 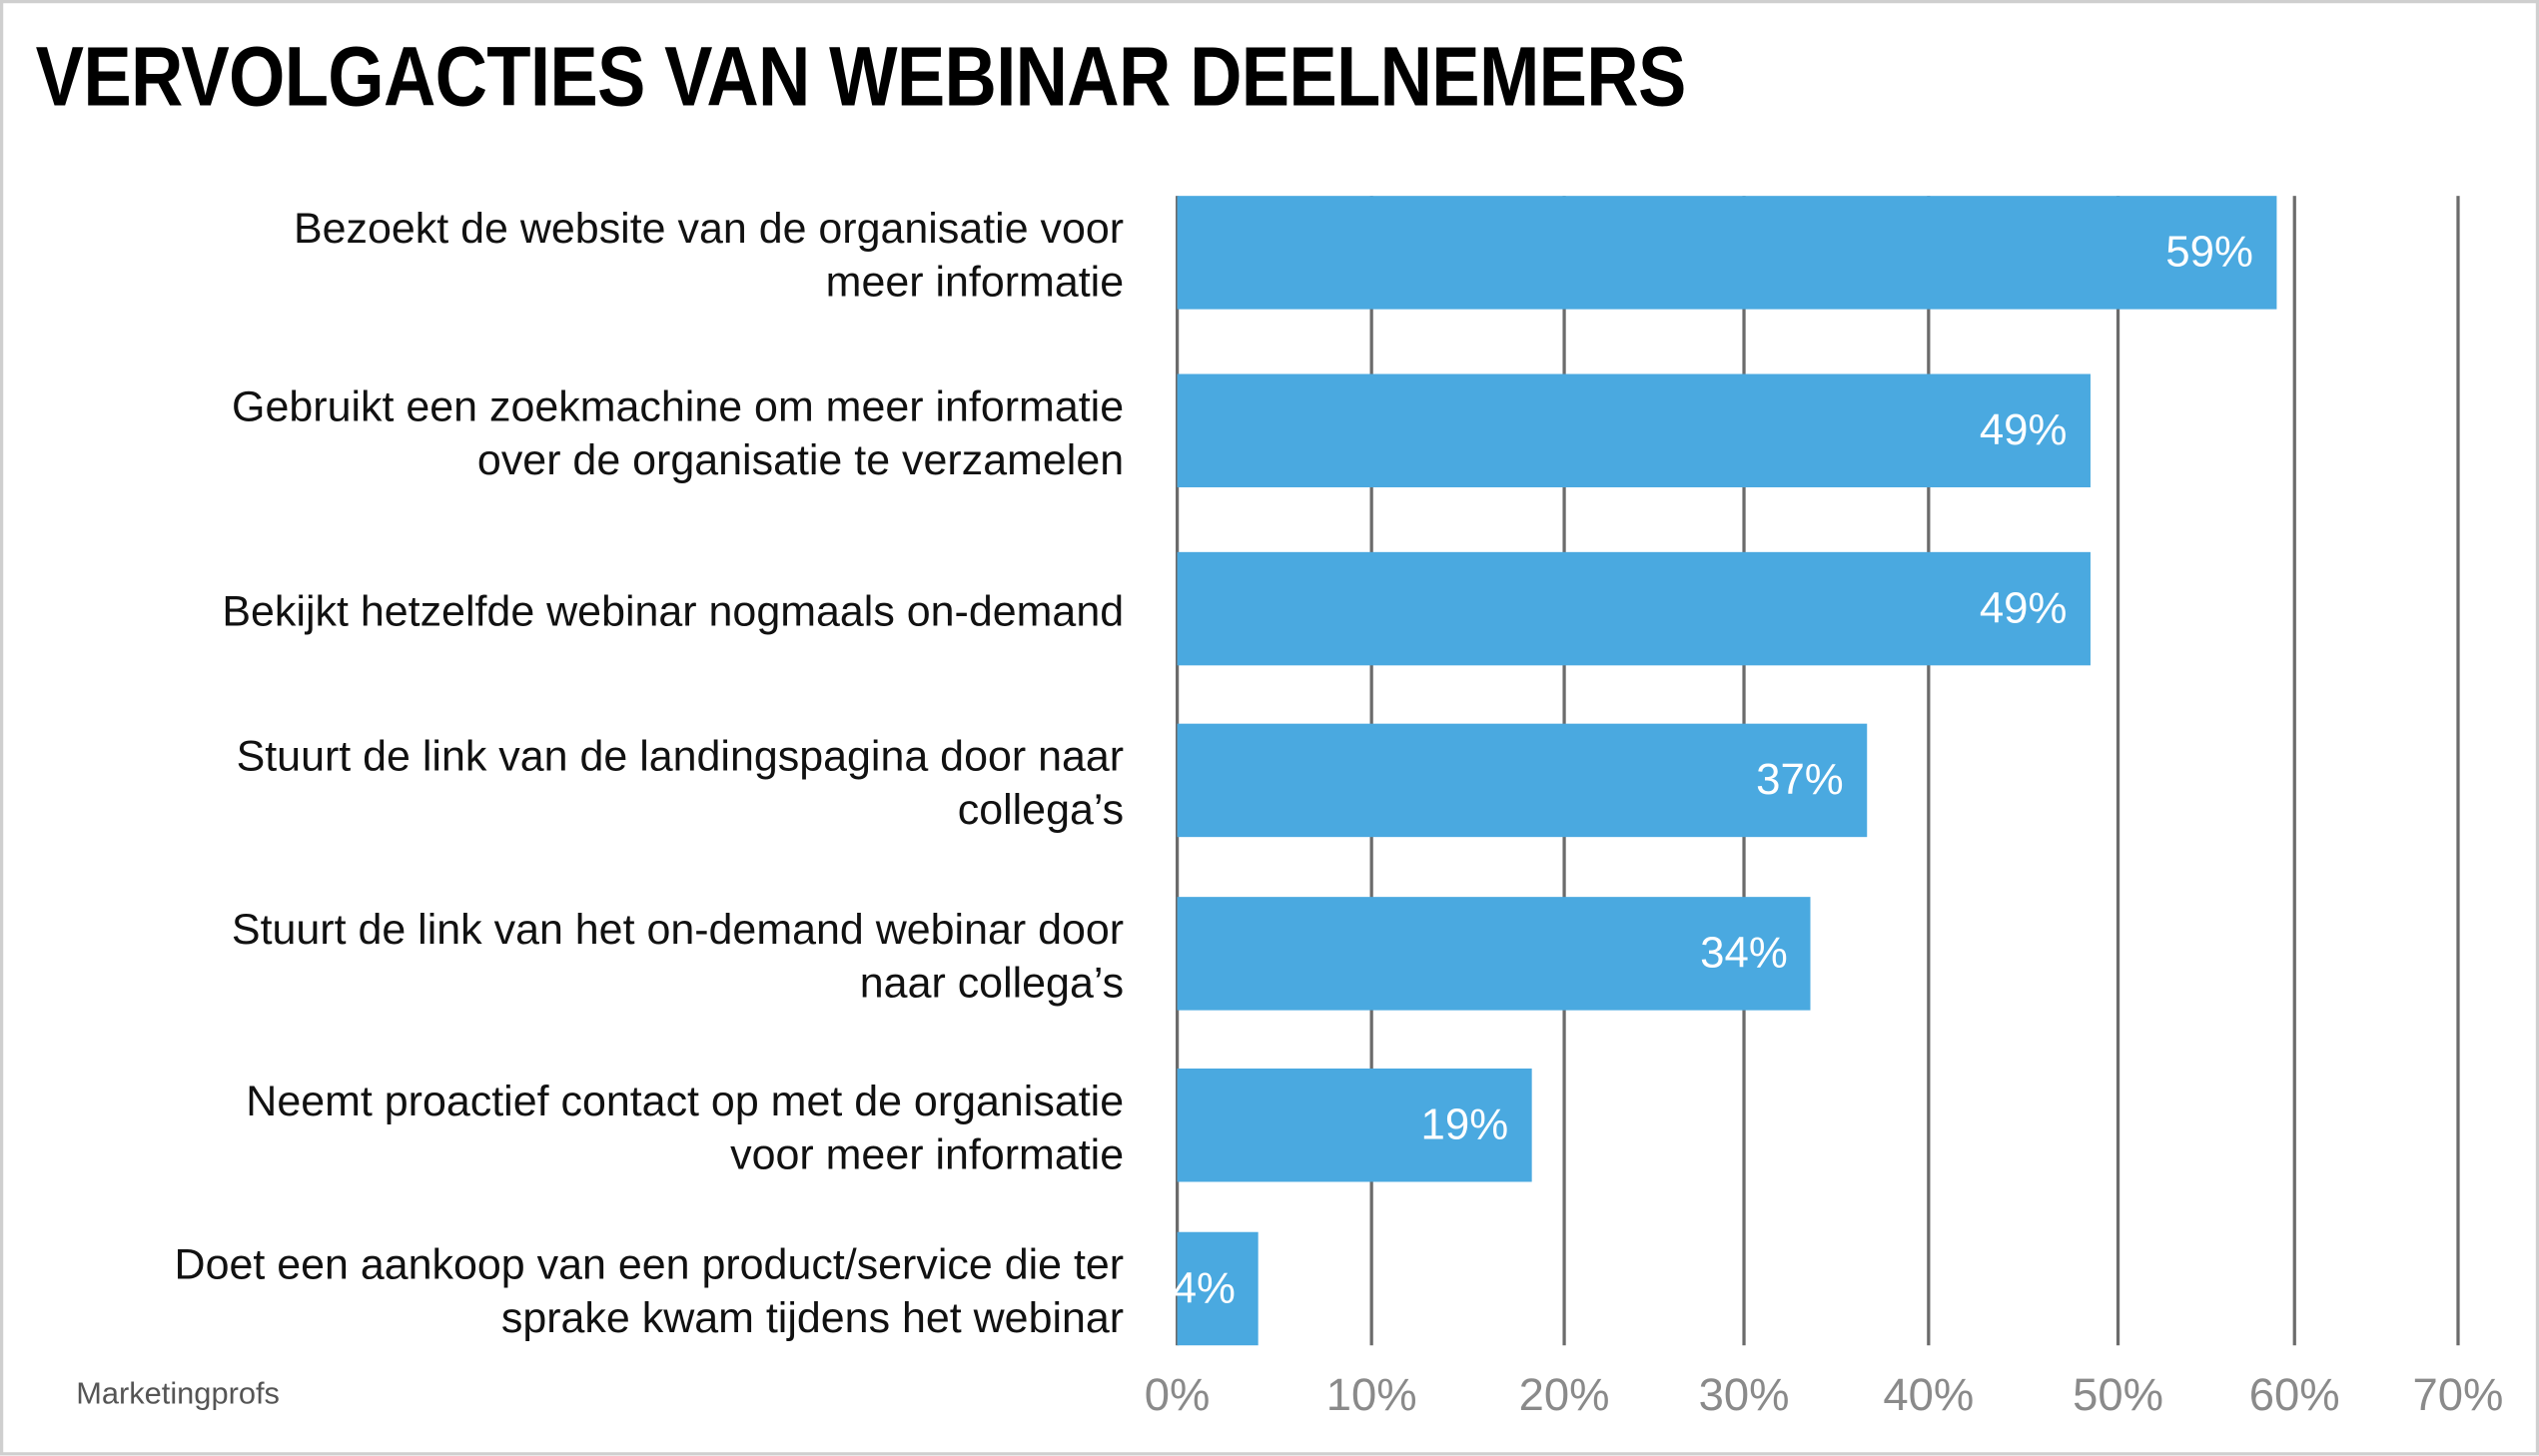 I want to click on x-tick-label: 40%, so click(x=1929, y=1395).